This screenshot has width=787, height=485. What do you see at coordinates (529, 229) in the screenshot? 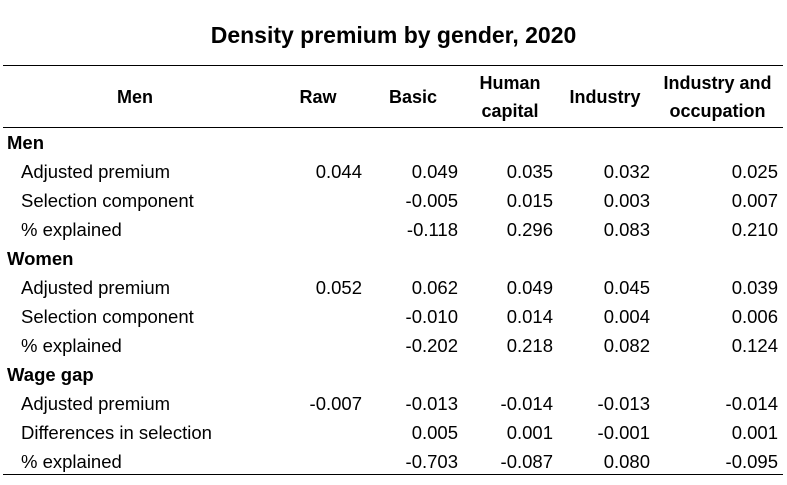
I see `table-cell: 0.296` at bounding box center [529, 229].